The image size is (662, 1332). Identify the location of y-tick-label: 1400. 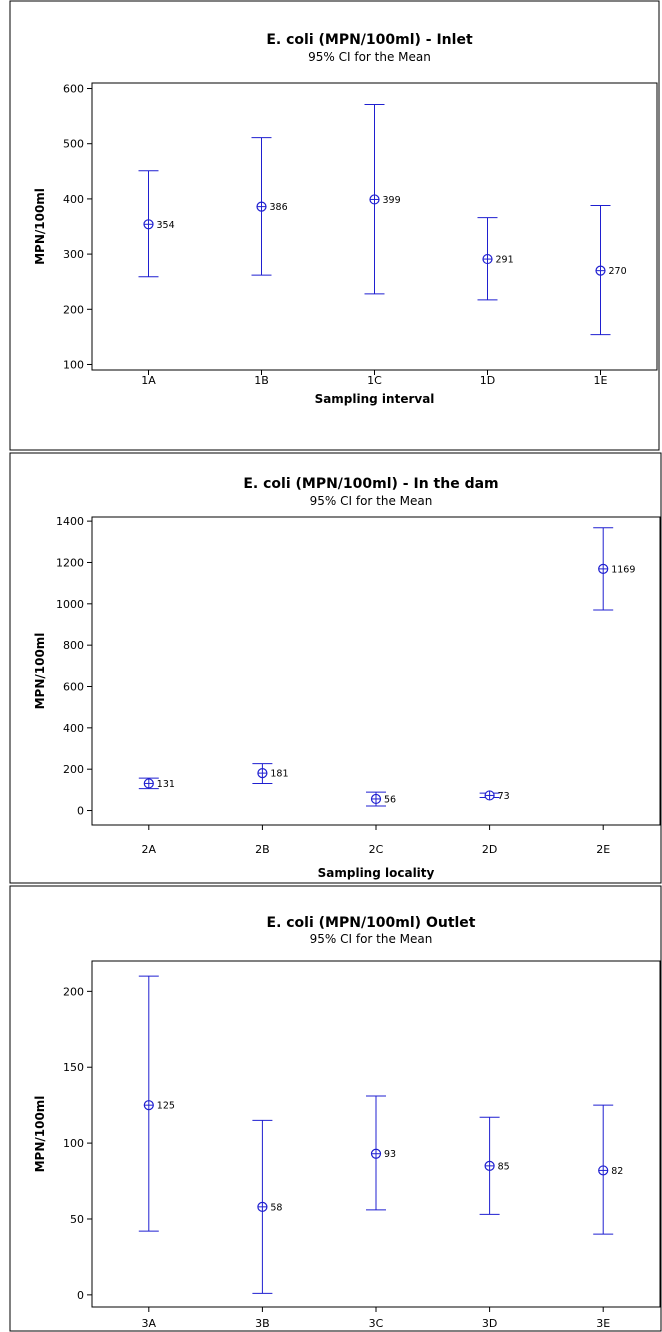
(70, 521).